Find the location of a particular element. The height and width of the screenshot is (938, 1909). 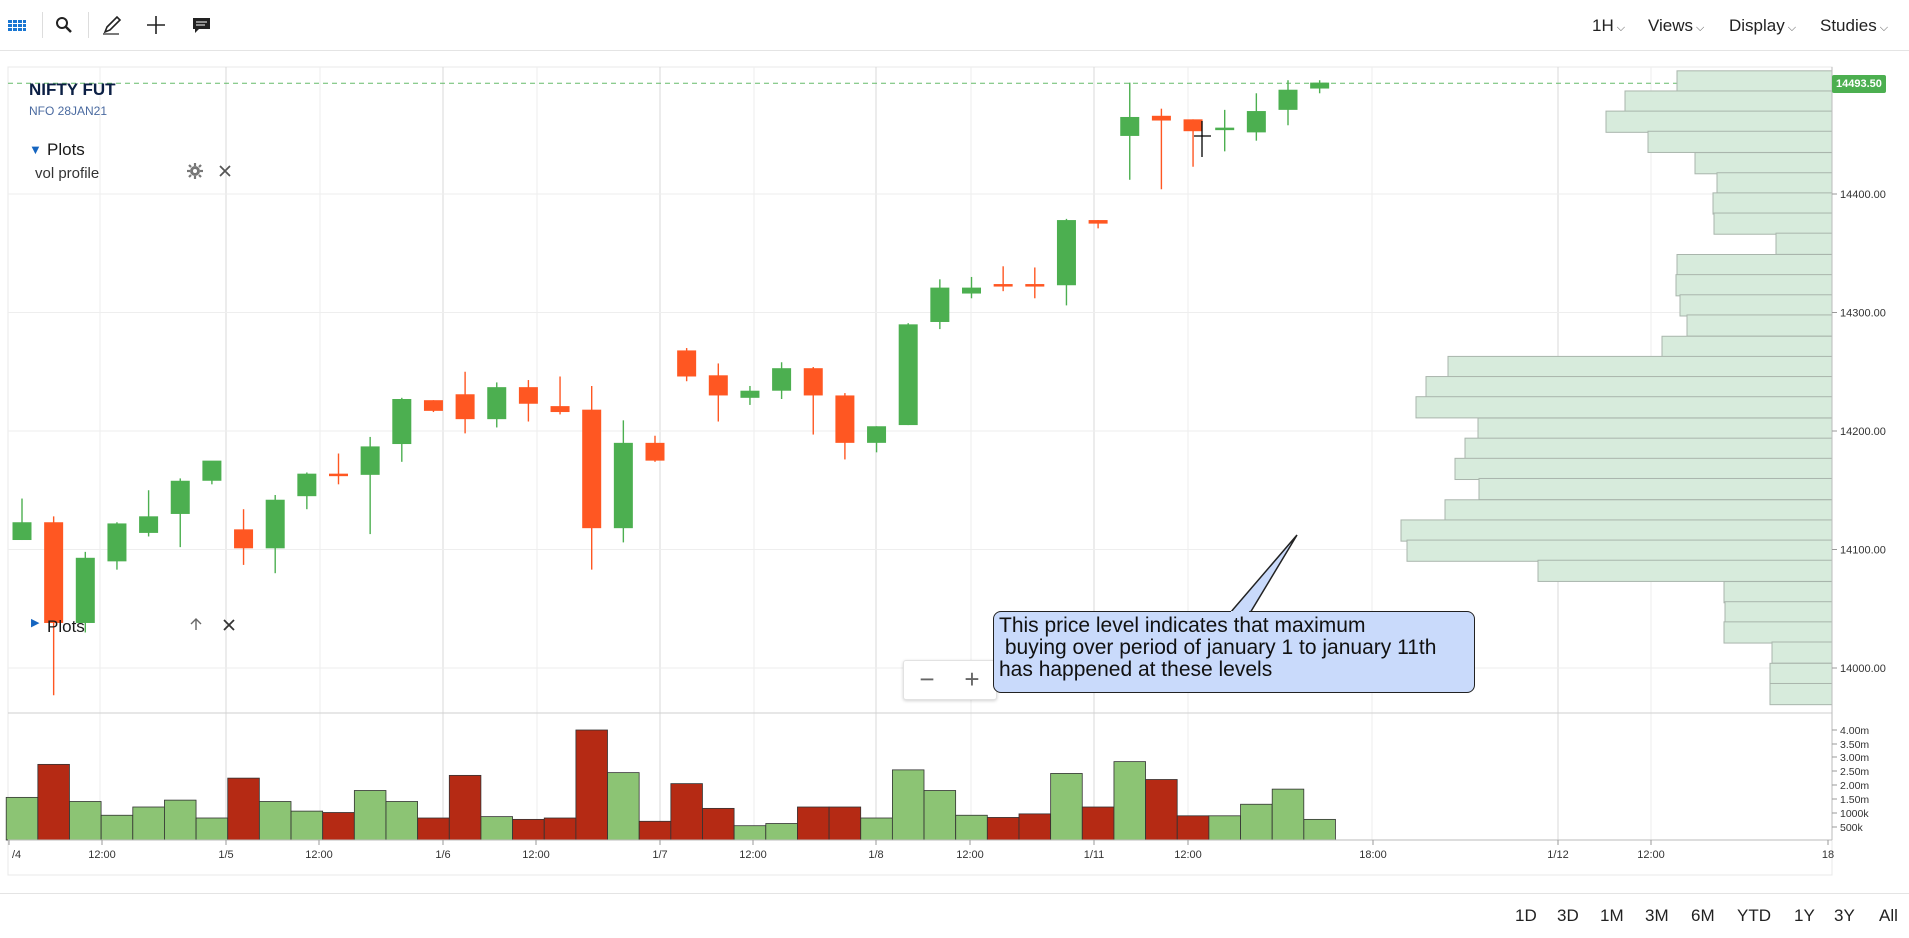

x-tick-label: 1/5 is located at coordinates (225, 855).